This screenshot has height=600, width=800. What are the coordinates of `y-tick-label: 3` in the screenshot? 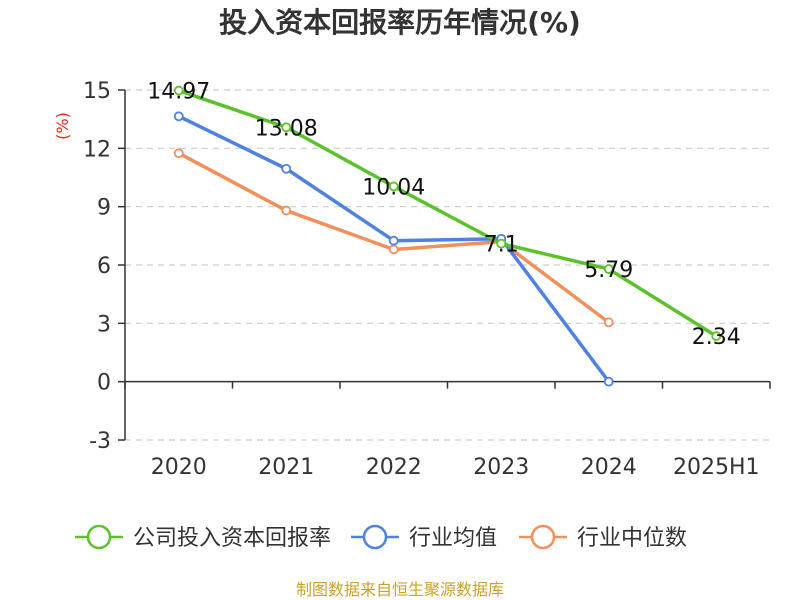 It's located at (104, 324).